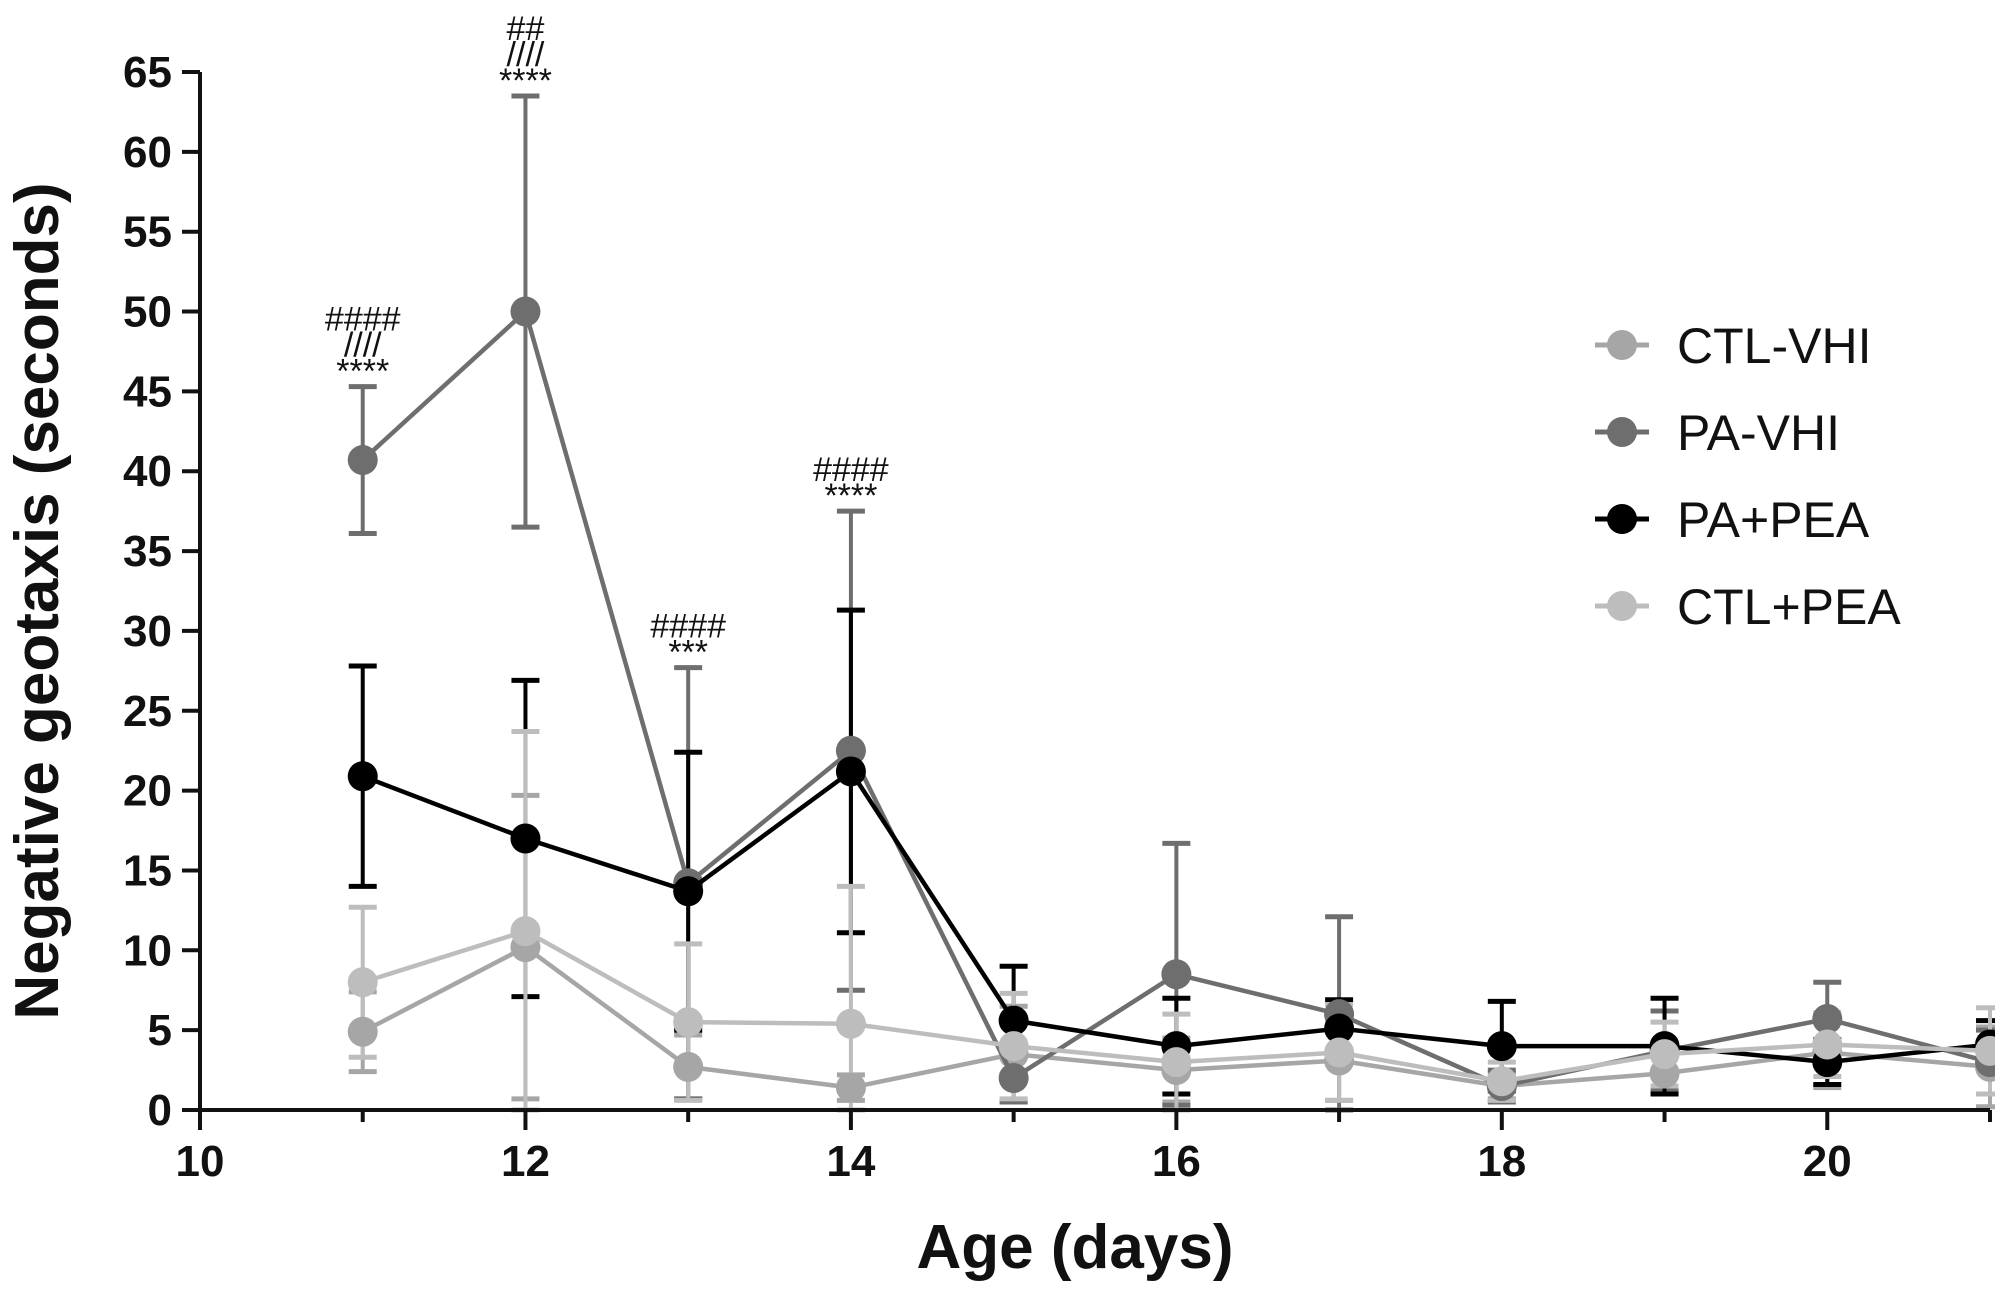 The width and height of the screenshot is (1995, 1296). I want to click on y-tick-label: 0, so click(160, 1110).